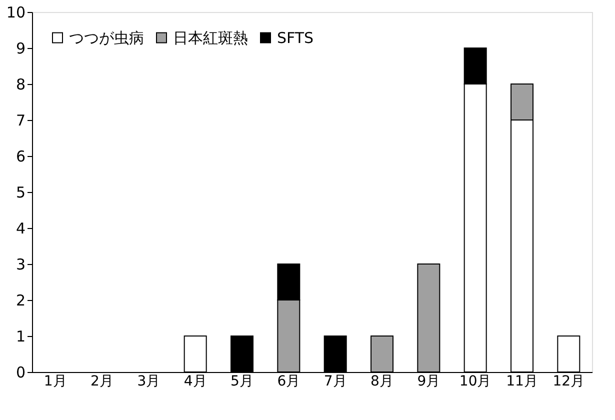 The height and width of the screenshot is (420, 615). Describe the element at coordinates (335, 382) in the screenshot. I see `x-tick-label: 7月` at that location.